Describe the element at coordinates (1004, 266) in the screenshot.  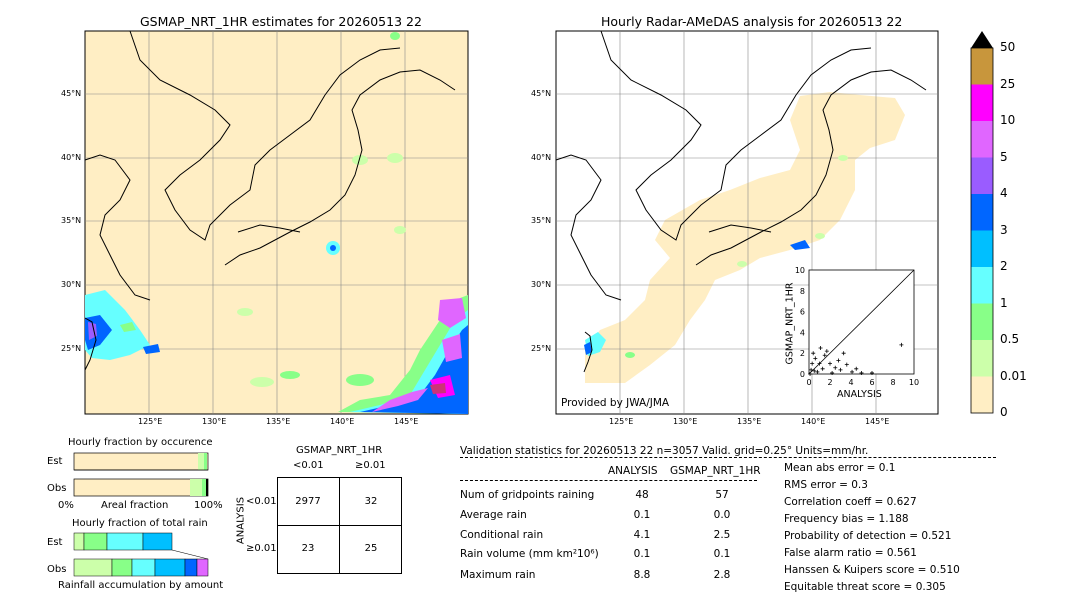
I see `colorbar-label: 2` at that location.